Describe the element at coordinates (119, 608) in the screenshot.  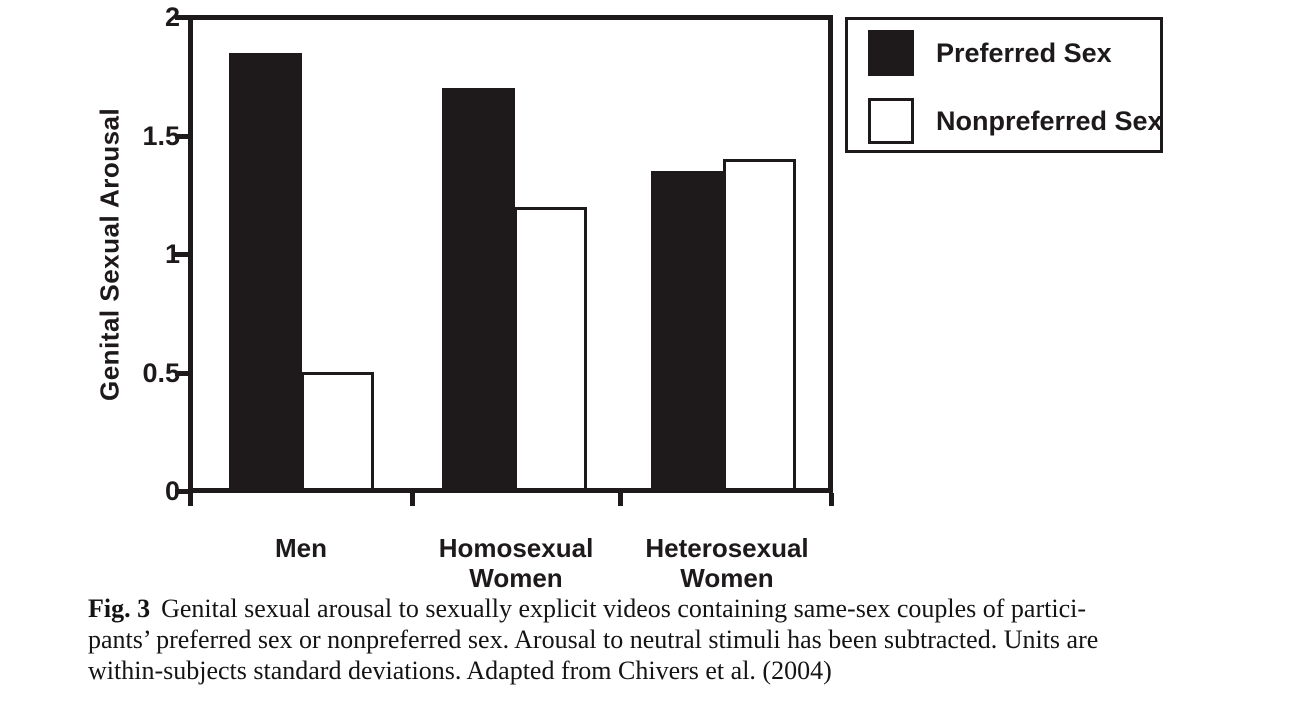
I see `figure-number-label: Fig. 3` at that location.